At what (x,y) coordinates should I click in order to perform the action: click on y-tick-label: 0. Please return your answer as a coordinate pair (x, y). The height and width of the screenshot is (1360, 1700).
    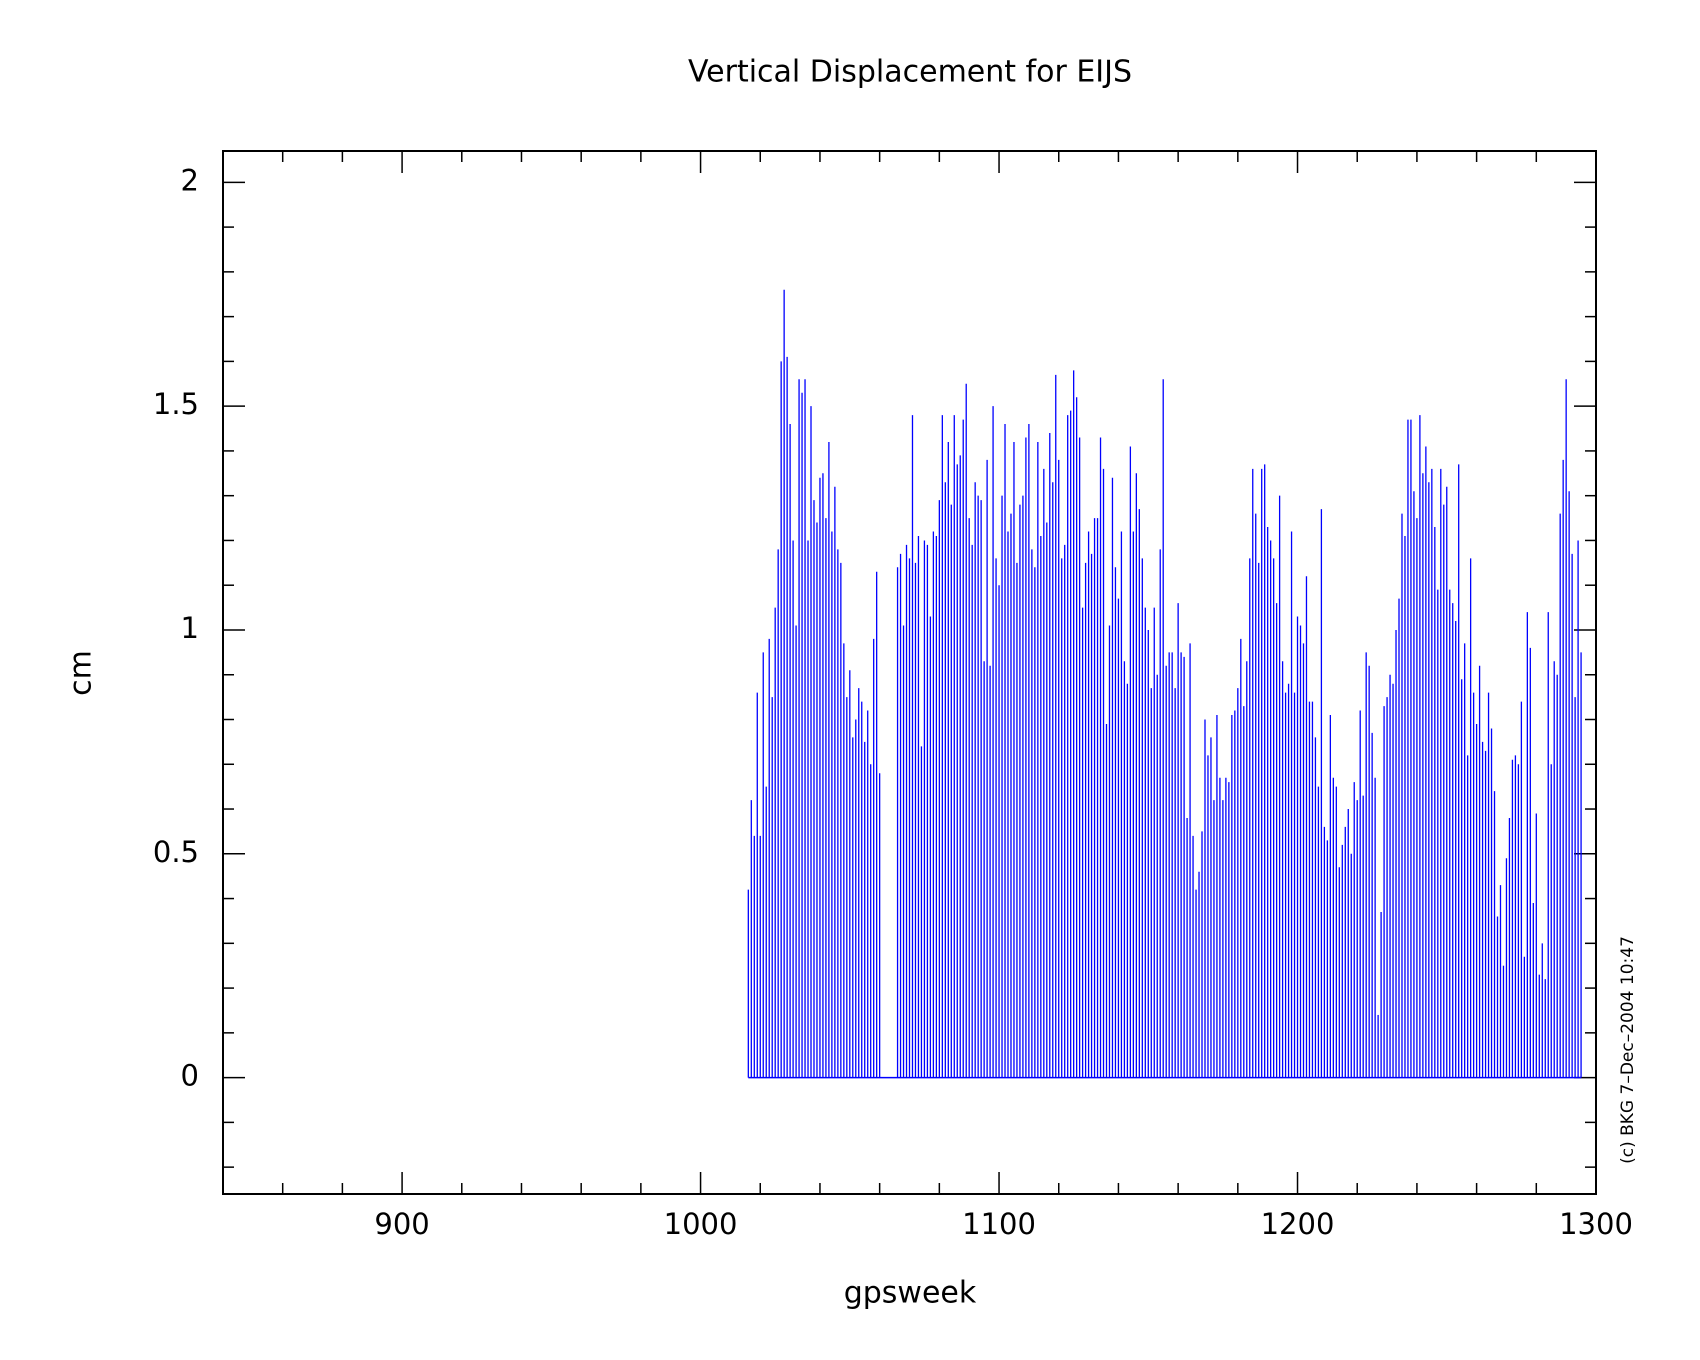
    Looking at the image, I should click on (190, 1076).